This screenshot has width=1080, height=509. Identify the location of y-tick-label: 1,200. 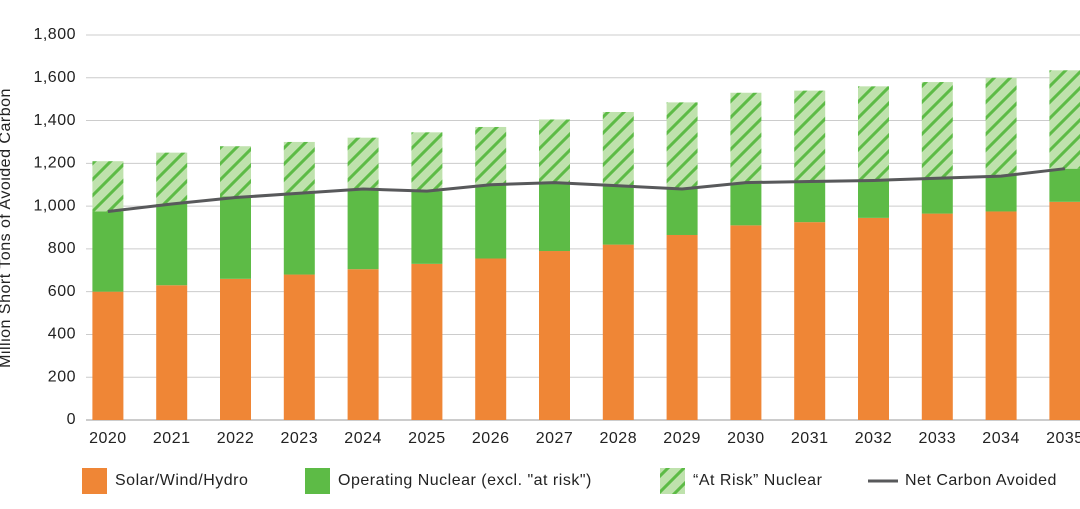
(54, 163).